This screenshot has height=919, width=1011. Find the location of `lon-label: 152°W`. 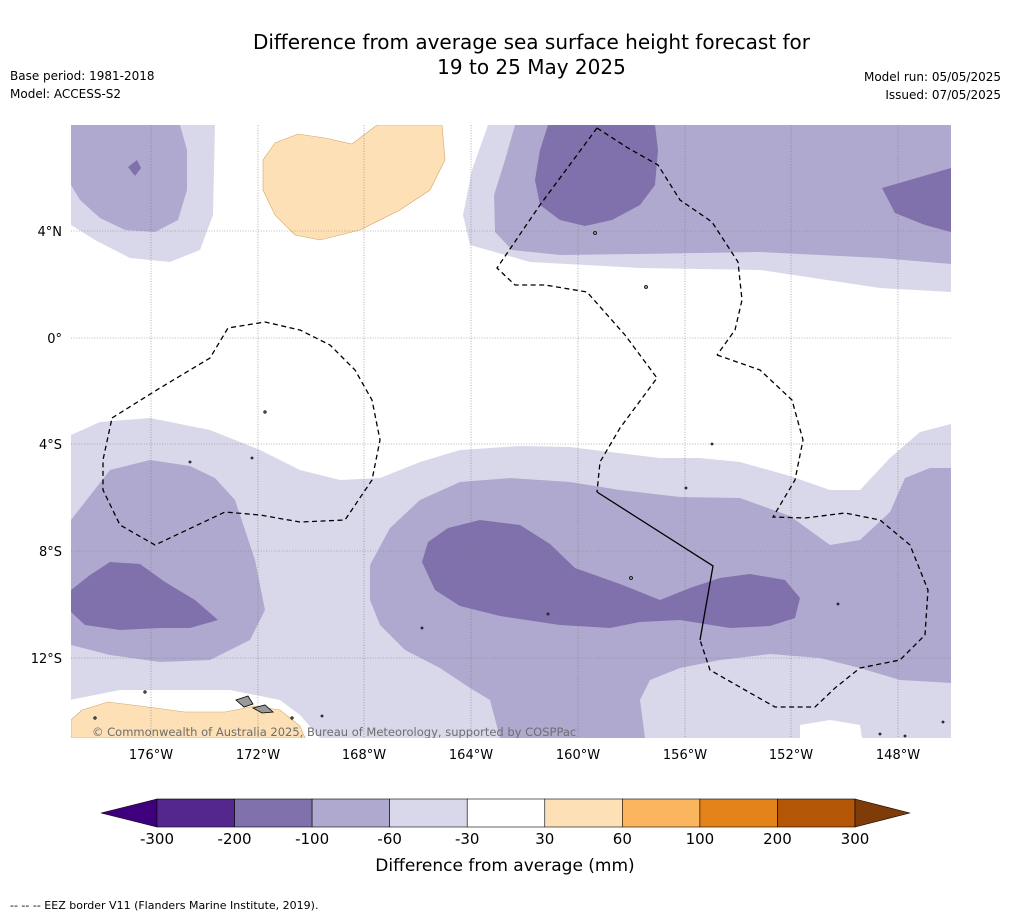

lon-label: 152°W is located at coordinates (791, 755).